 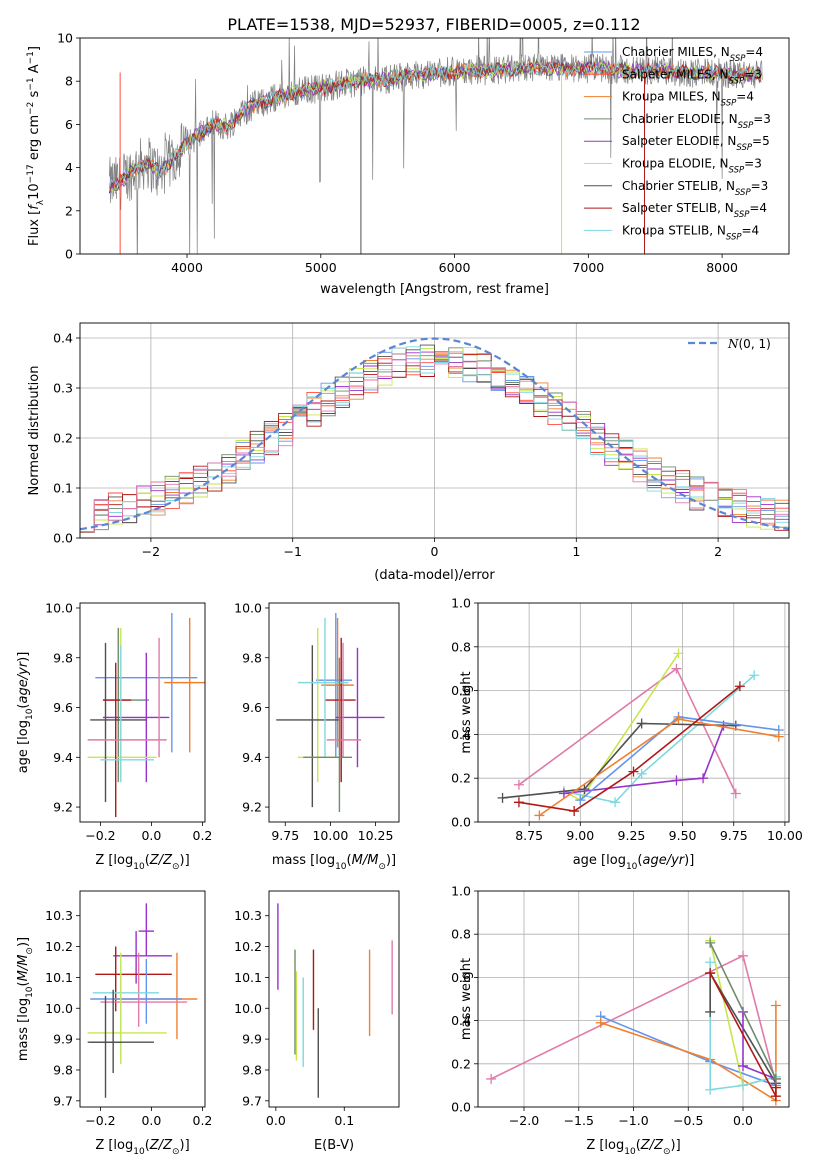 I want to click on model-spectrum-line, so click(x=435, y=126).